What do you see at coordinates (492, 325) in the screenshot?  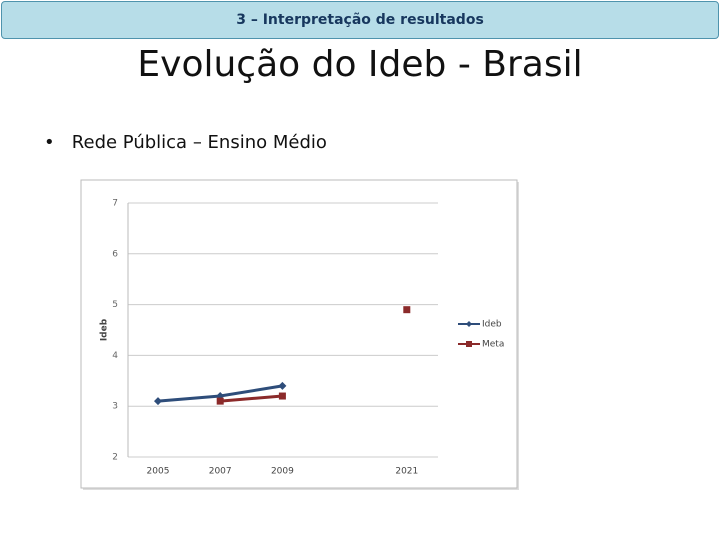 I see `legend-label: Ideb` at bounding box center [492, 325].